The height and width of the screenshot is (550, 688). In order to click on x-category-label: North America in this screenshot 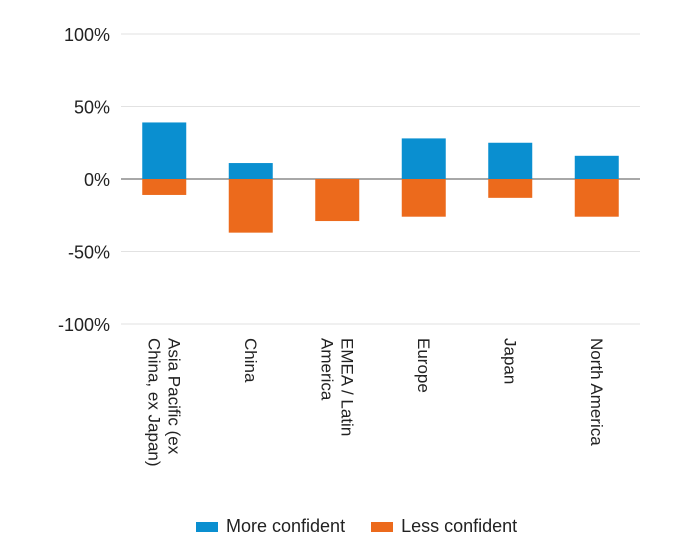, I will do `click(596, 392)`.